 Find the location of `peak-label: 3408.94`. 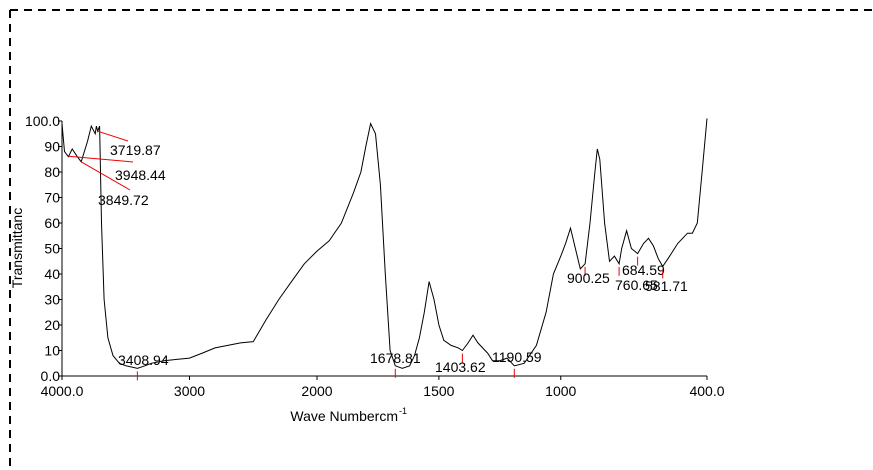

peak-label: 3408.94 is located at coordinates (143, 360).